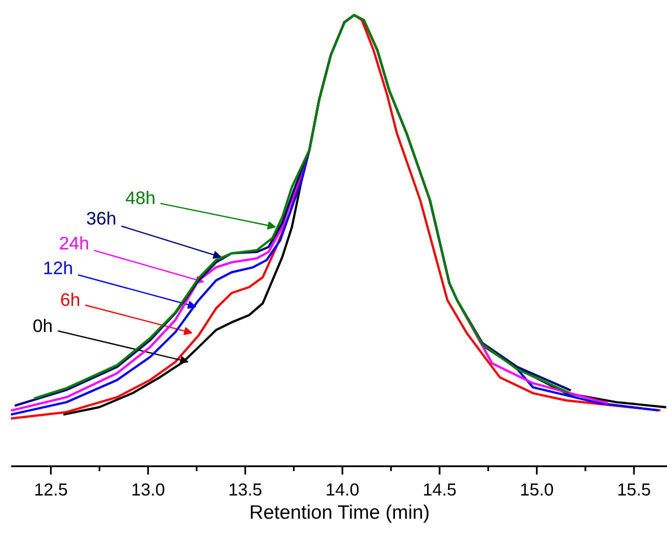  I want to click on x-tick-label: 14.5, so click(440, 490).